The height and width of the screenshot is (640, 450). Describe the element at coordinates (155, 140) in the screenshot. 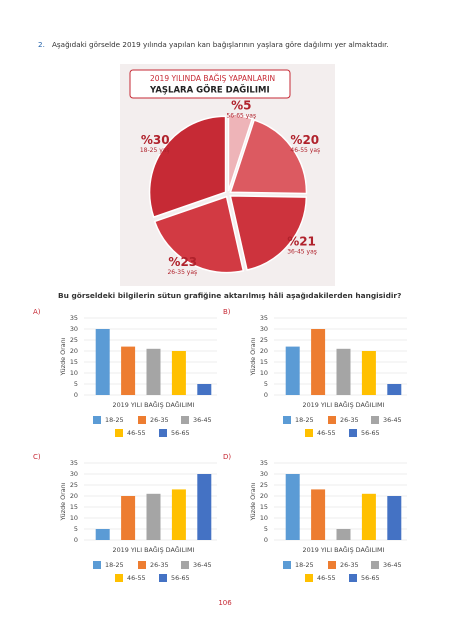

I see `slice-value-label: %30` at that location.